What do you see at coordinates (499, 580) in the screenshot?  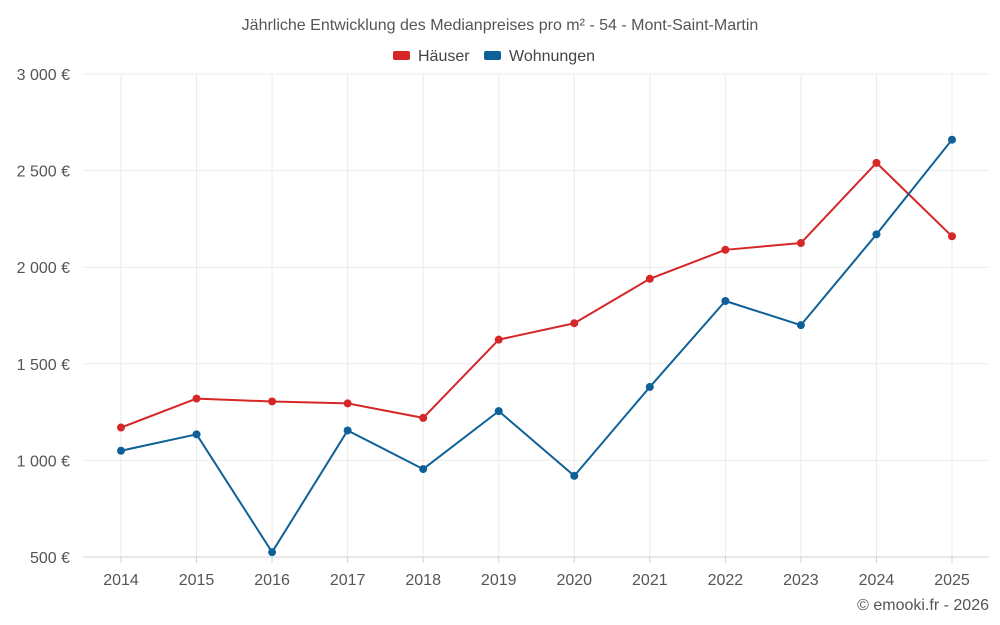 I see `x-tick-label: 2019` at bounding box center [499, 580].